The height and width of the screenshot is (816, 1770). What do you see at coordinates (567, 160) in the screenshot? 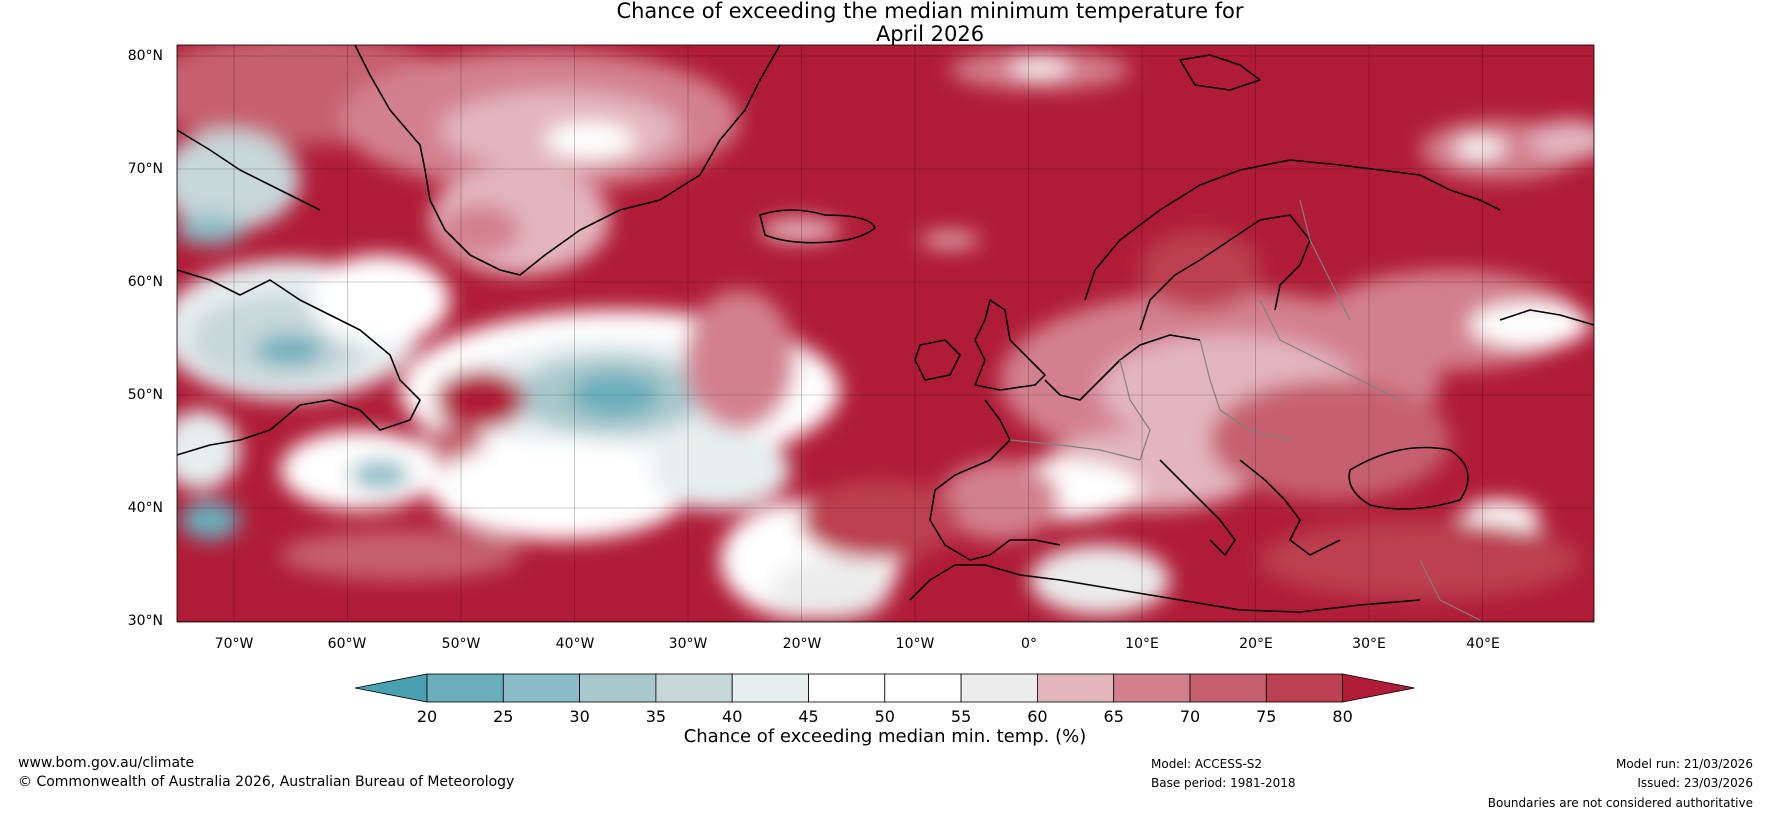
I see `coast-greenland` at bounding box center [567, 160].